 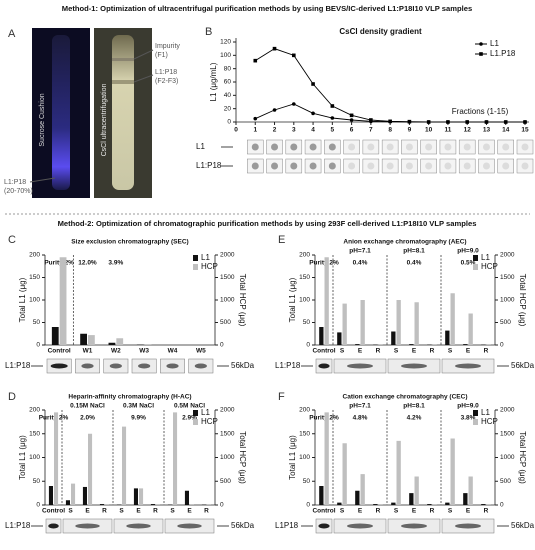 What do you see at coordinates (18, 525) in the screenshot?
I see `blot-label: L1:P18` at bounding box center [18, 525].